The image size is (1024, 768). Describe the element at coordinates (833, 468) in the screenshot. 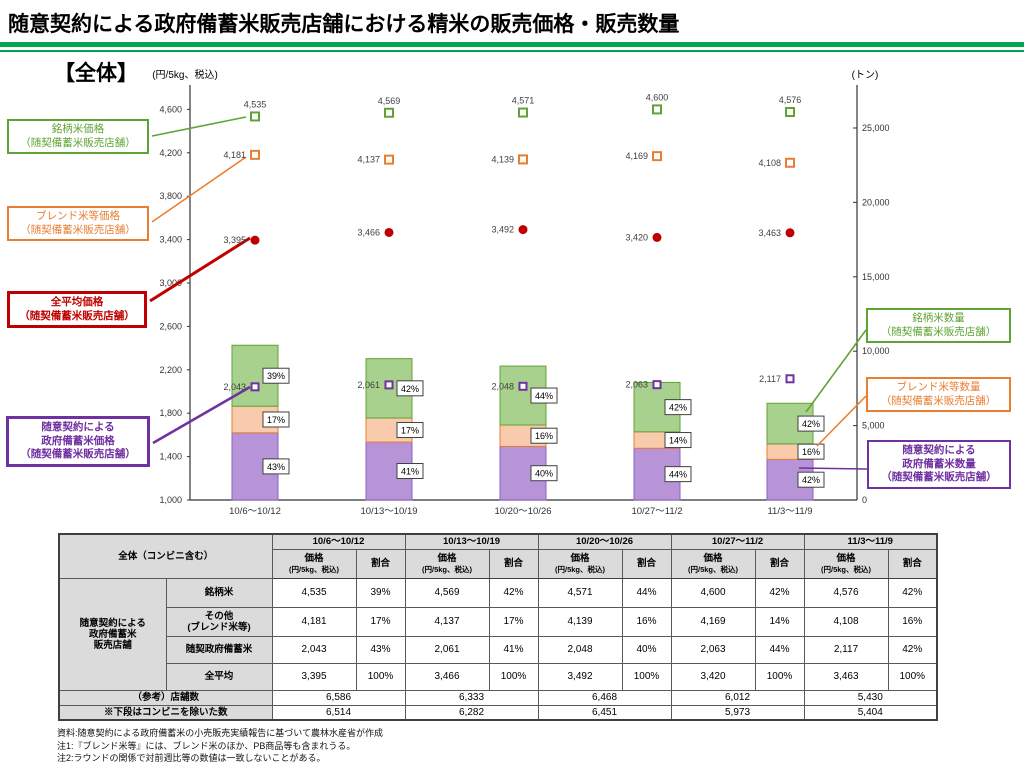

I see `reserve-qty-connector` at that location.